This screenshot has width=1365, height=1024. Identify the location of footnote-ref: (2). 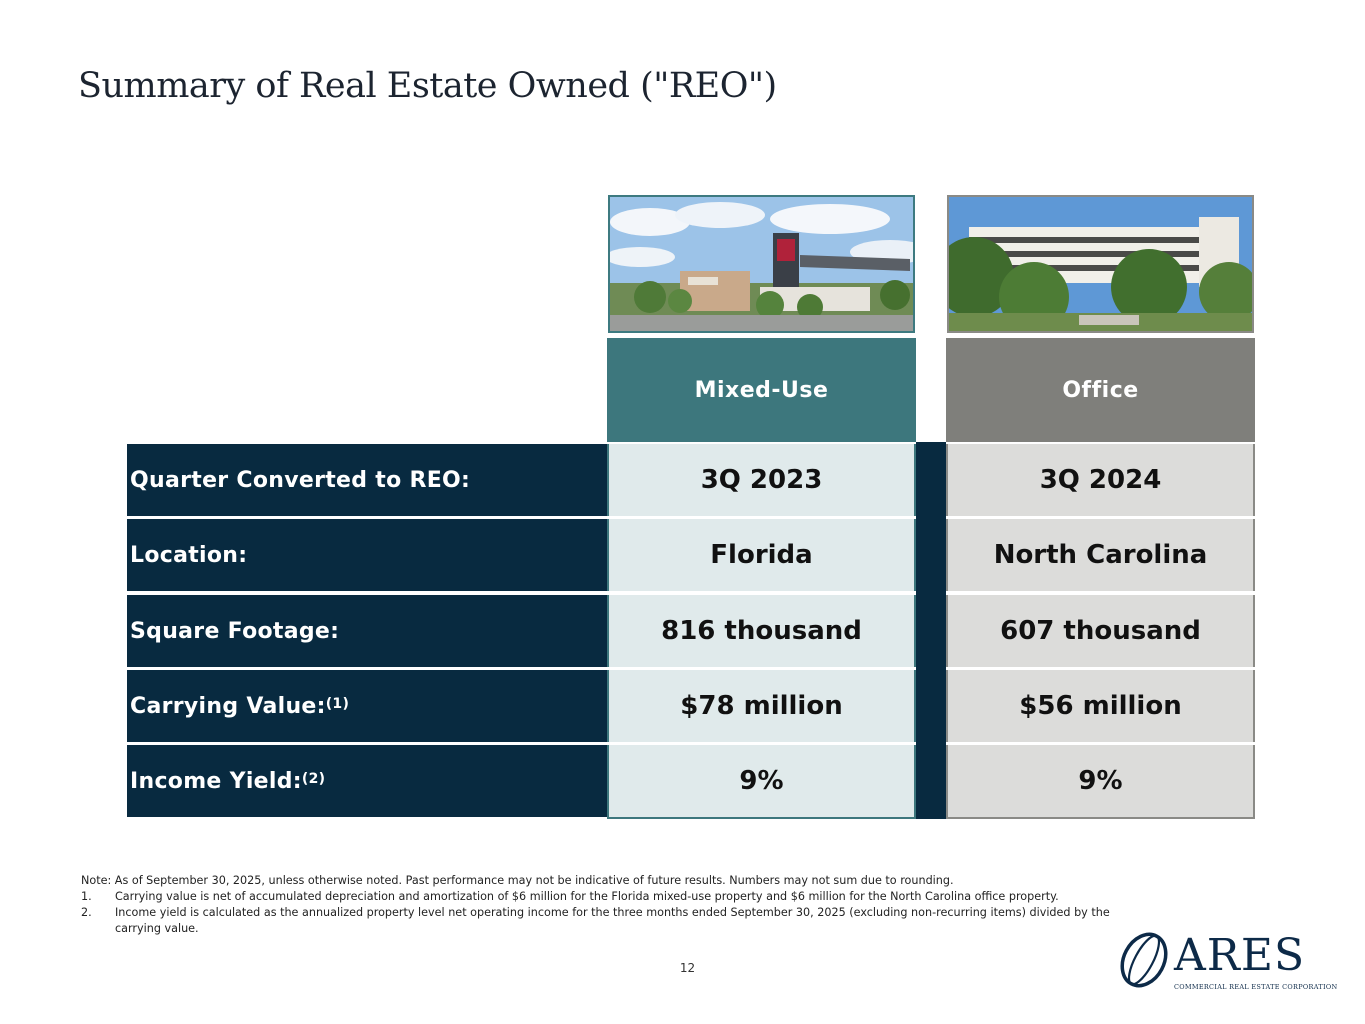
(313, 779).